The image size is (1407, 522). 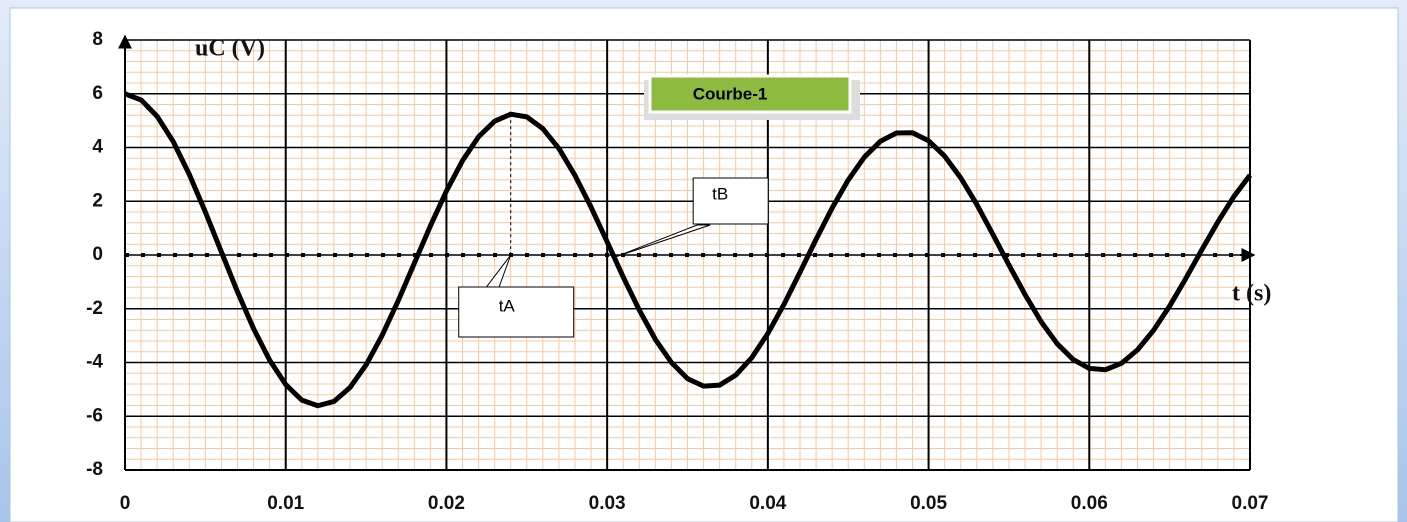 What do you see at coordinates (125, 503) in the screenshot?
I see `x-tick-label: 0` at bounding box center [125, 503].